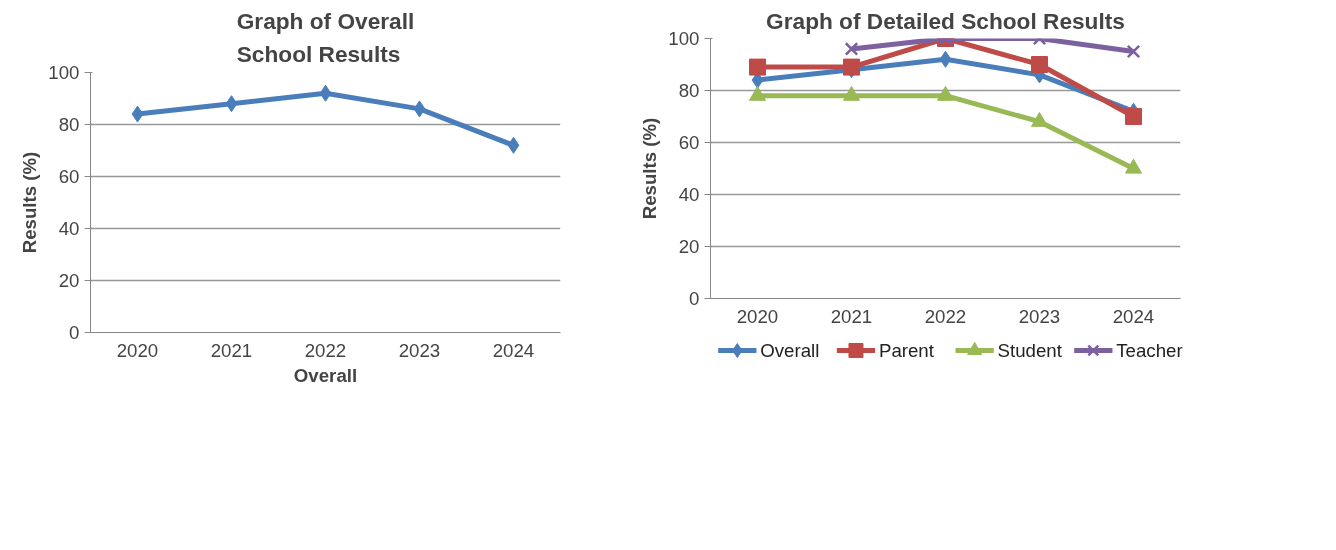  What do you see at coordinates (1030, 350) in the screenshot?
I see `legend-label: Student` at bounding box center [1030, 350].